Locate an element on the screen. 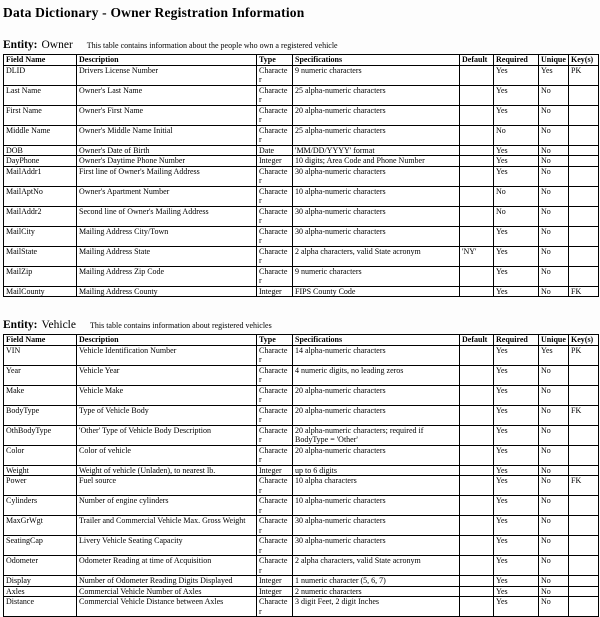 The width and height of the screenshot is (600, 617). cell: 4 numeric digits, no leading zeros is located at coordinates (376, 375).